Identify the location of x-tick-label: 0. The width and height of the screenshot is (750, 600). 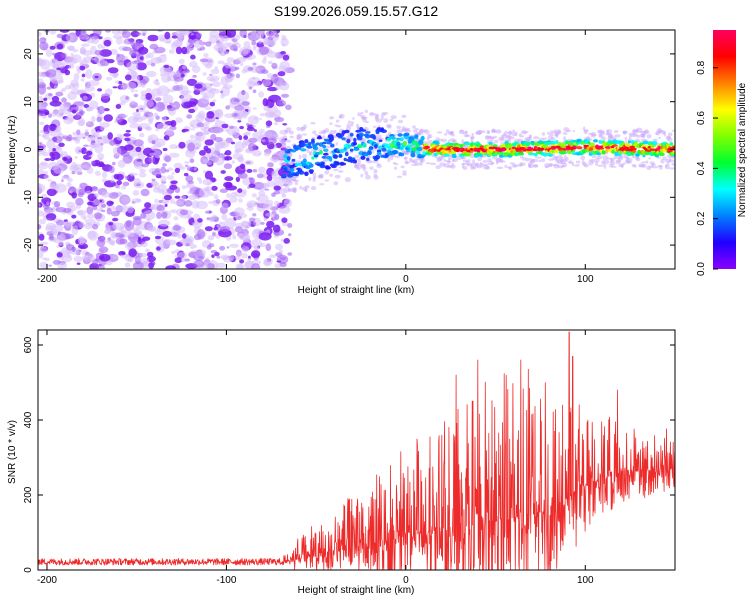
(406, 279).